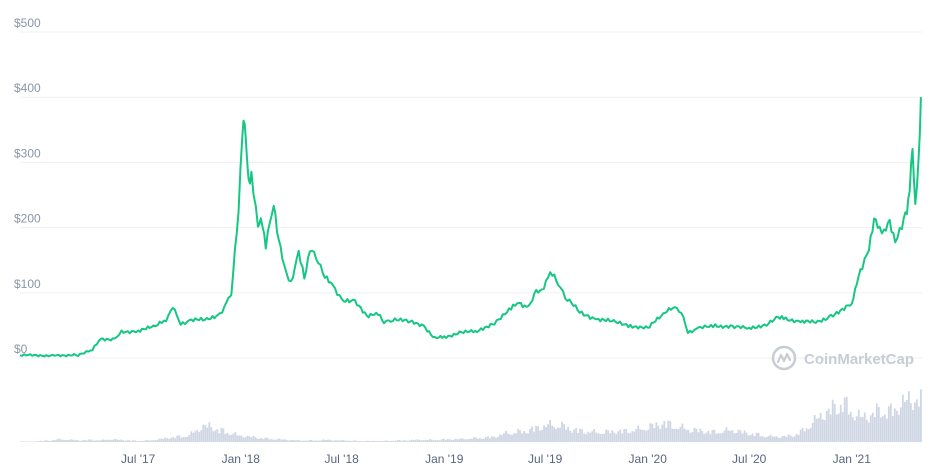  I want to click on y-axis: $500 $400 $300 $200 $100 $0, so click(27, 186).